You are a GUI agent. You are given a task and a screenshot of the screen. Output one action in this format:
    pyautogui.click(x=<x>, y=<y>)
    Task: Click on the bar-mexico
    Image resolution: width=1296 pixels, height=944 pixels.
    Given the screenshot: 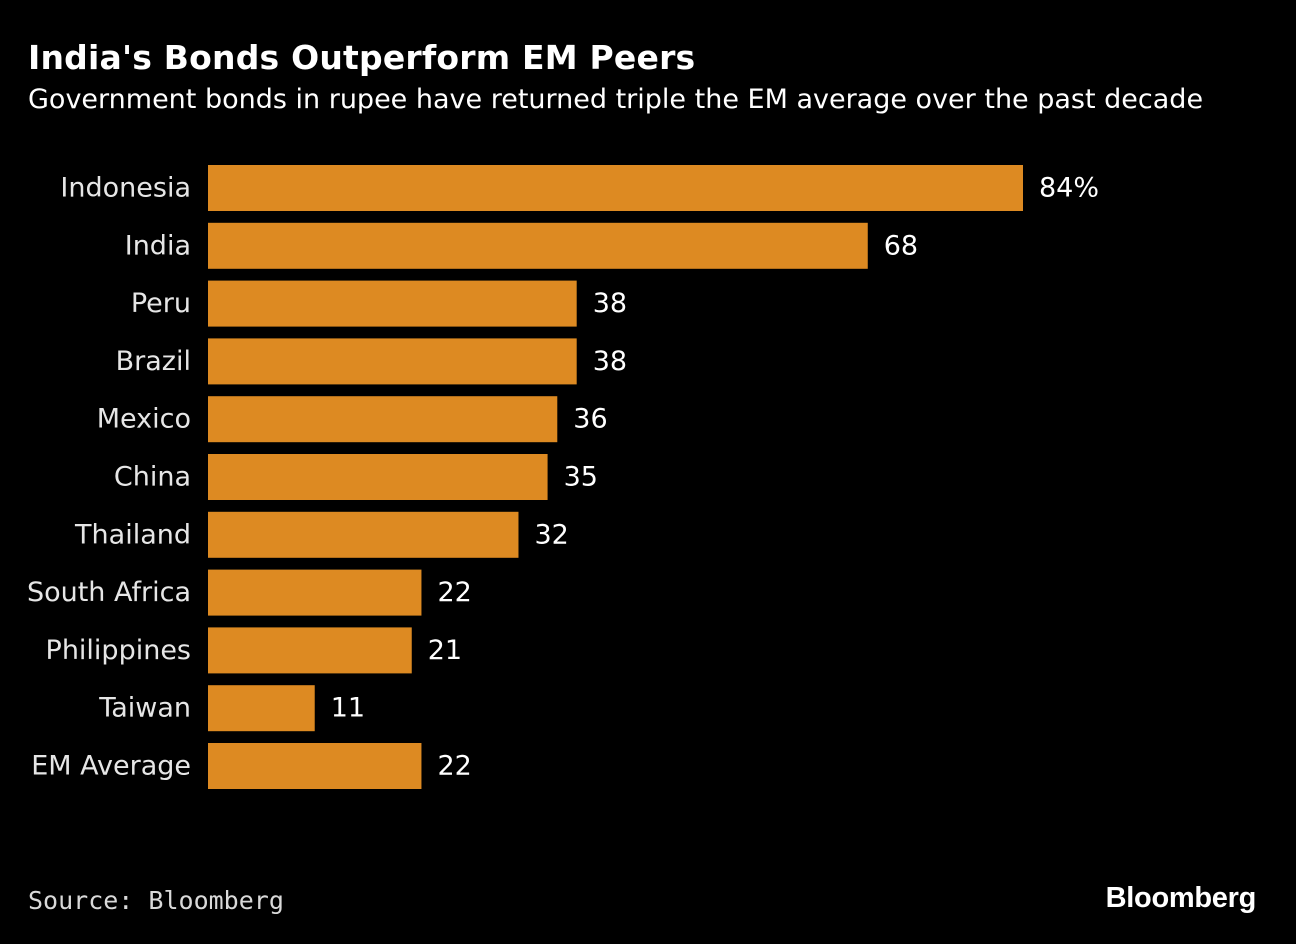 What is the action you would take?
    pyautogui.click(x=383, y=419)
    